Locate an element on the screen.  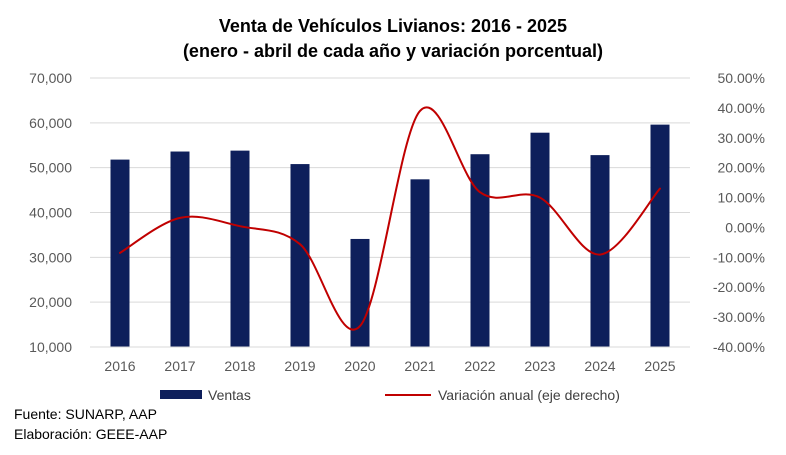
legend-label-variacion: Variación anual (eje derecho) is located at coordinates (529, 395).